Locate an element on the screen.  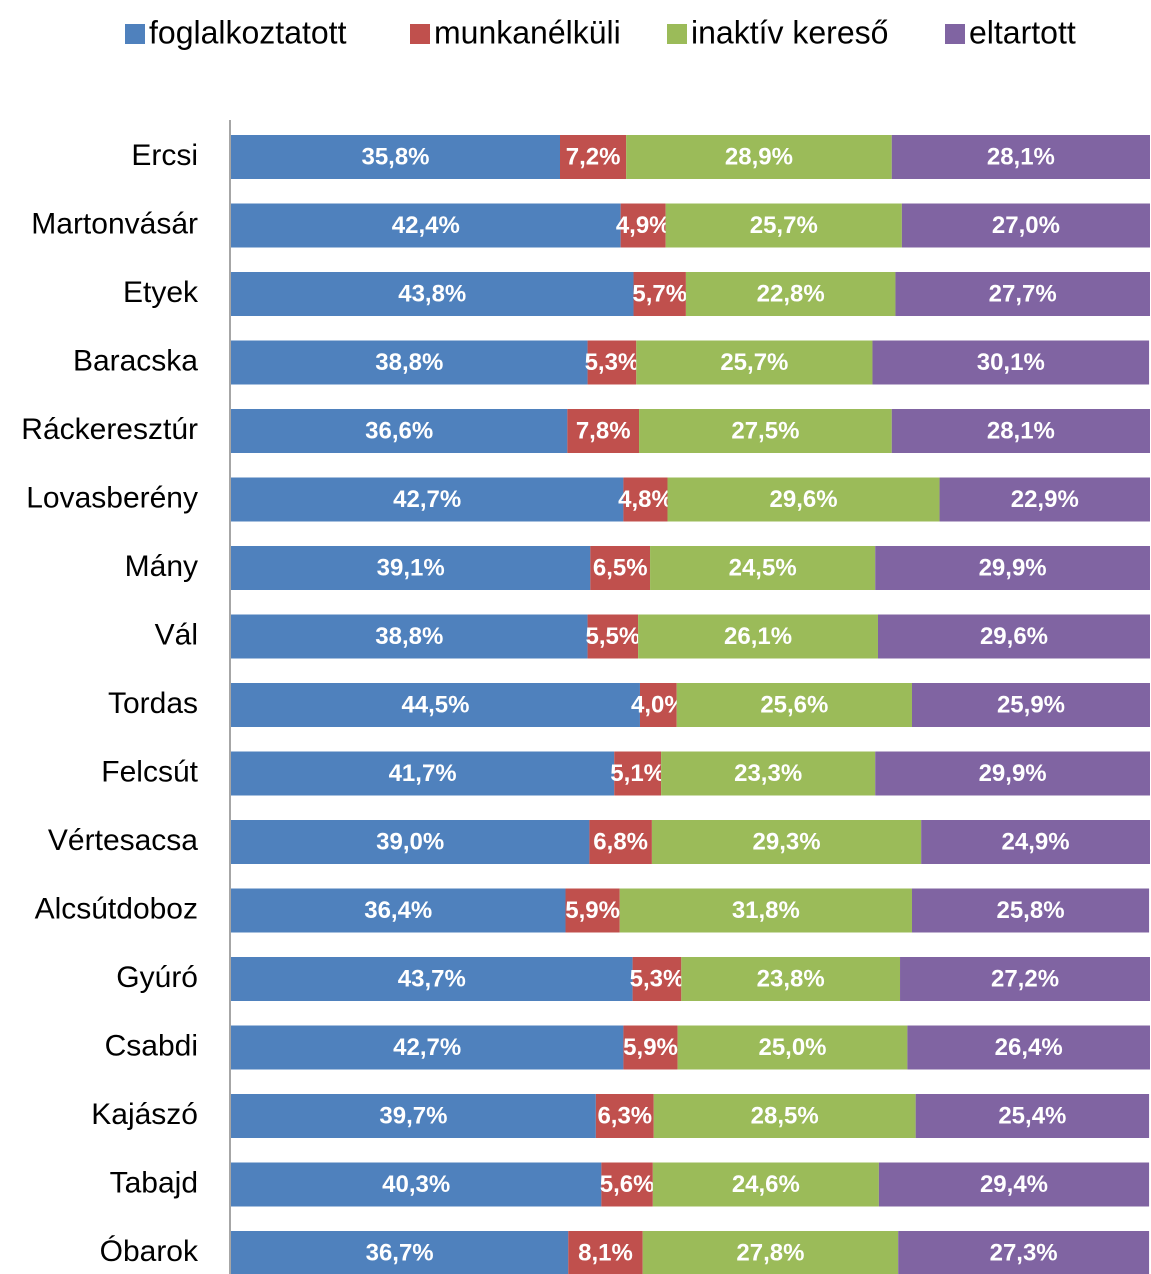
value-label: 26,4% is located at coordinates (1029, 1047).